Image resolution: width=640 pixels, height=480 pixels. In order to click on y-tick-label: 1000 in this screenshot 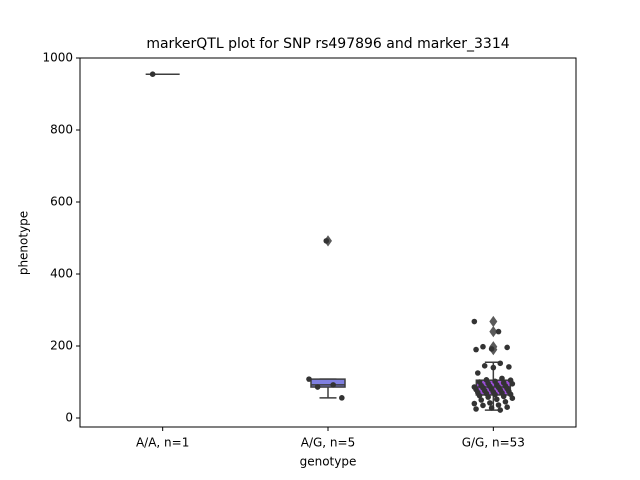, I will do `click(57, 58)`.